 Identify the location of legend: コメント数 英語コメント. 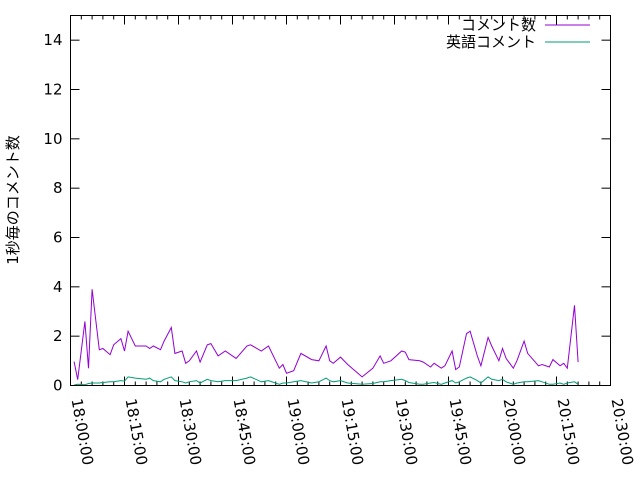
(518, 33).